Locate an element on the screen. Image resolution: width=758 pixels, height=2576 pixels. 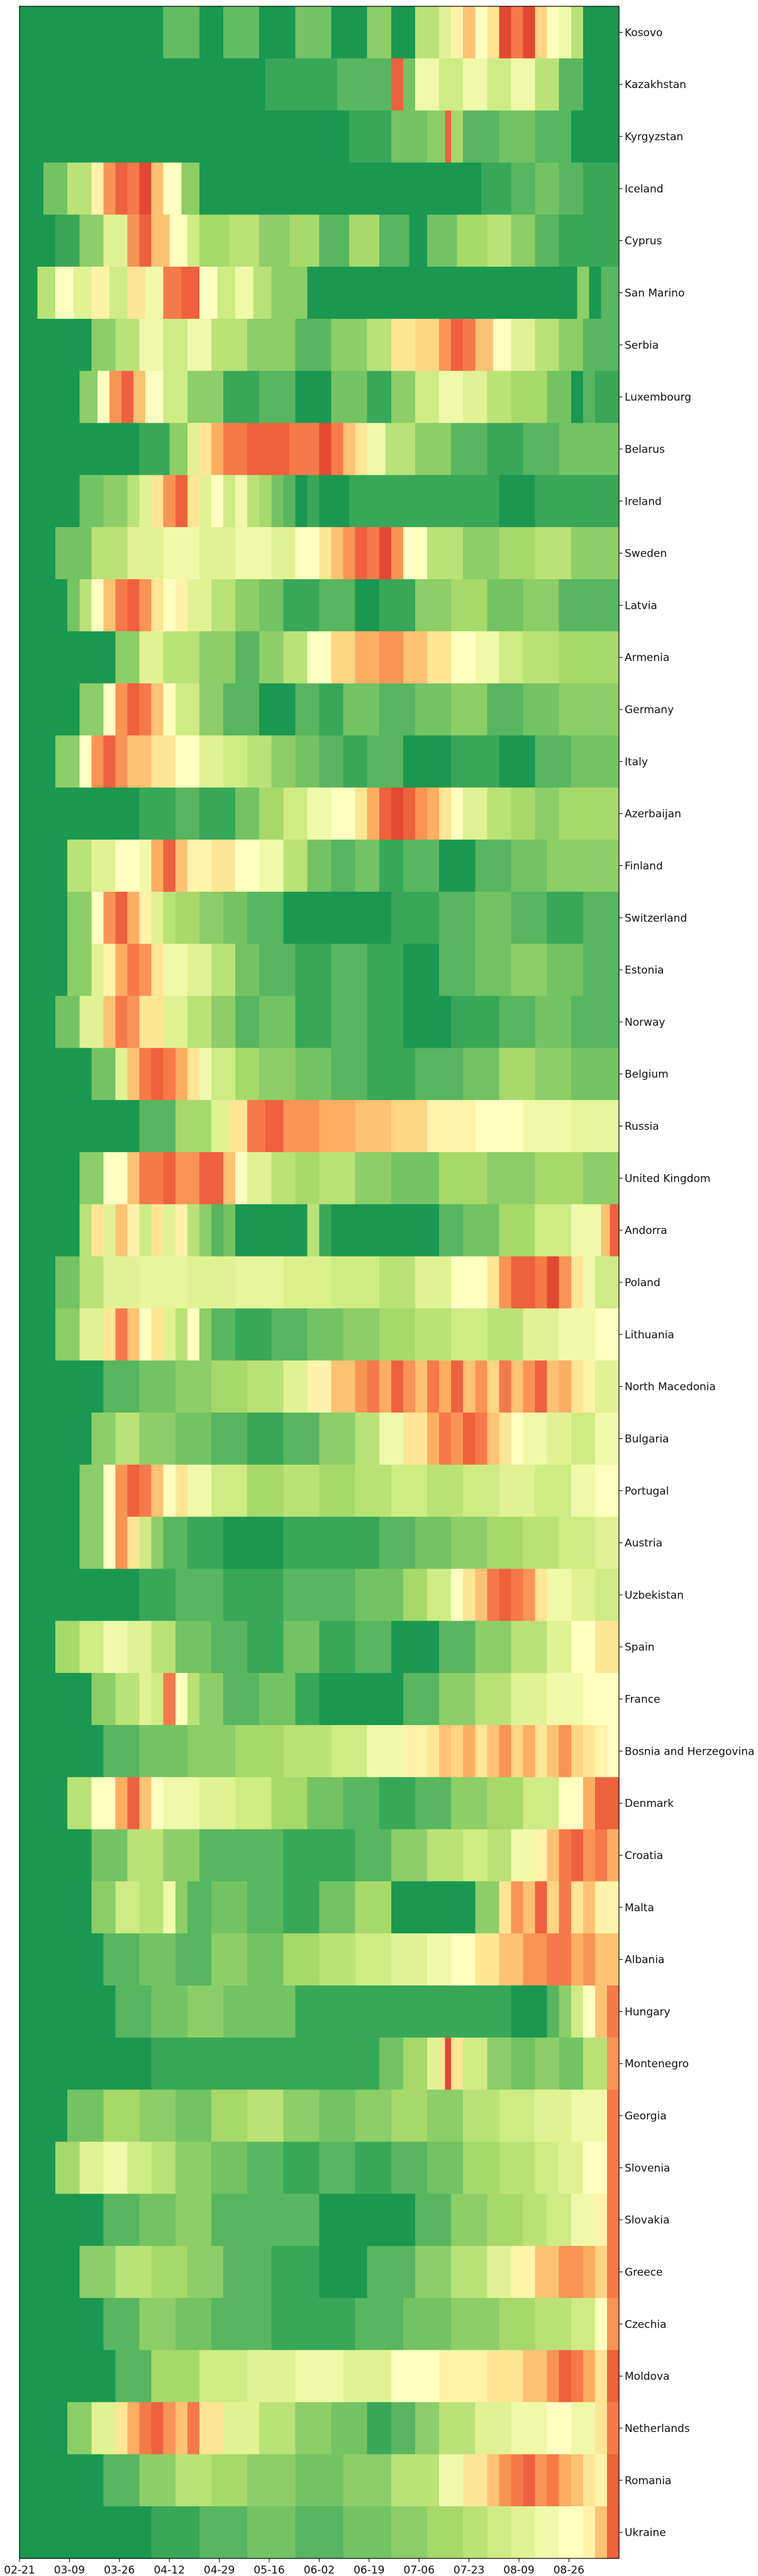
row-label: Finland is located at coordinates (644, 866).